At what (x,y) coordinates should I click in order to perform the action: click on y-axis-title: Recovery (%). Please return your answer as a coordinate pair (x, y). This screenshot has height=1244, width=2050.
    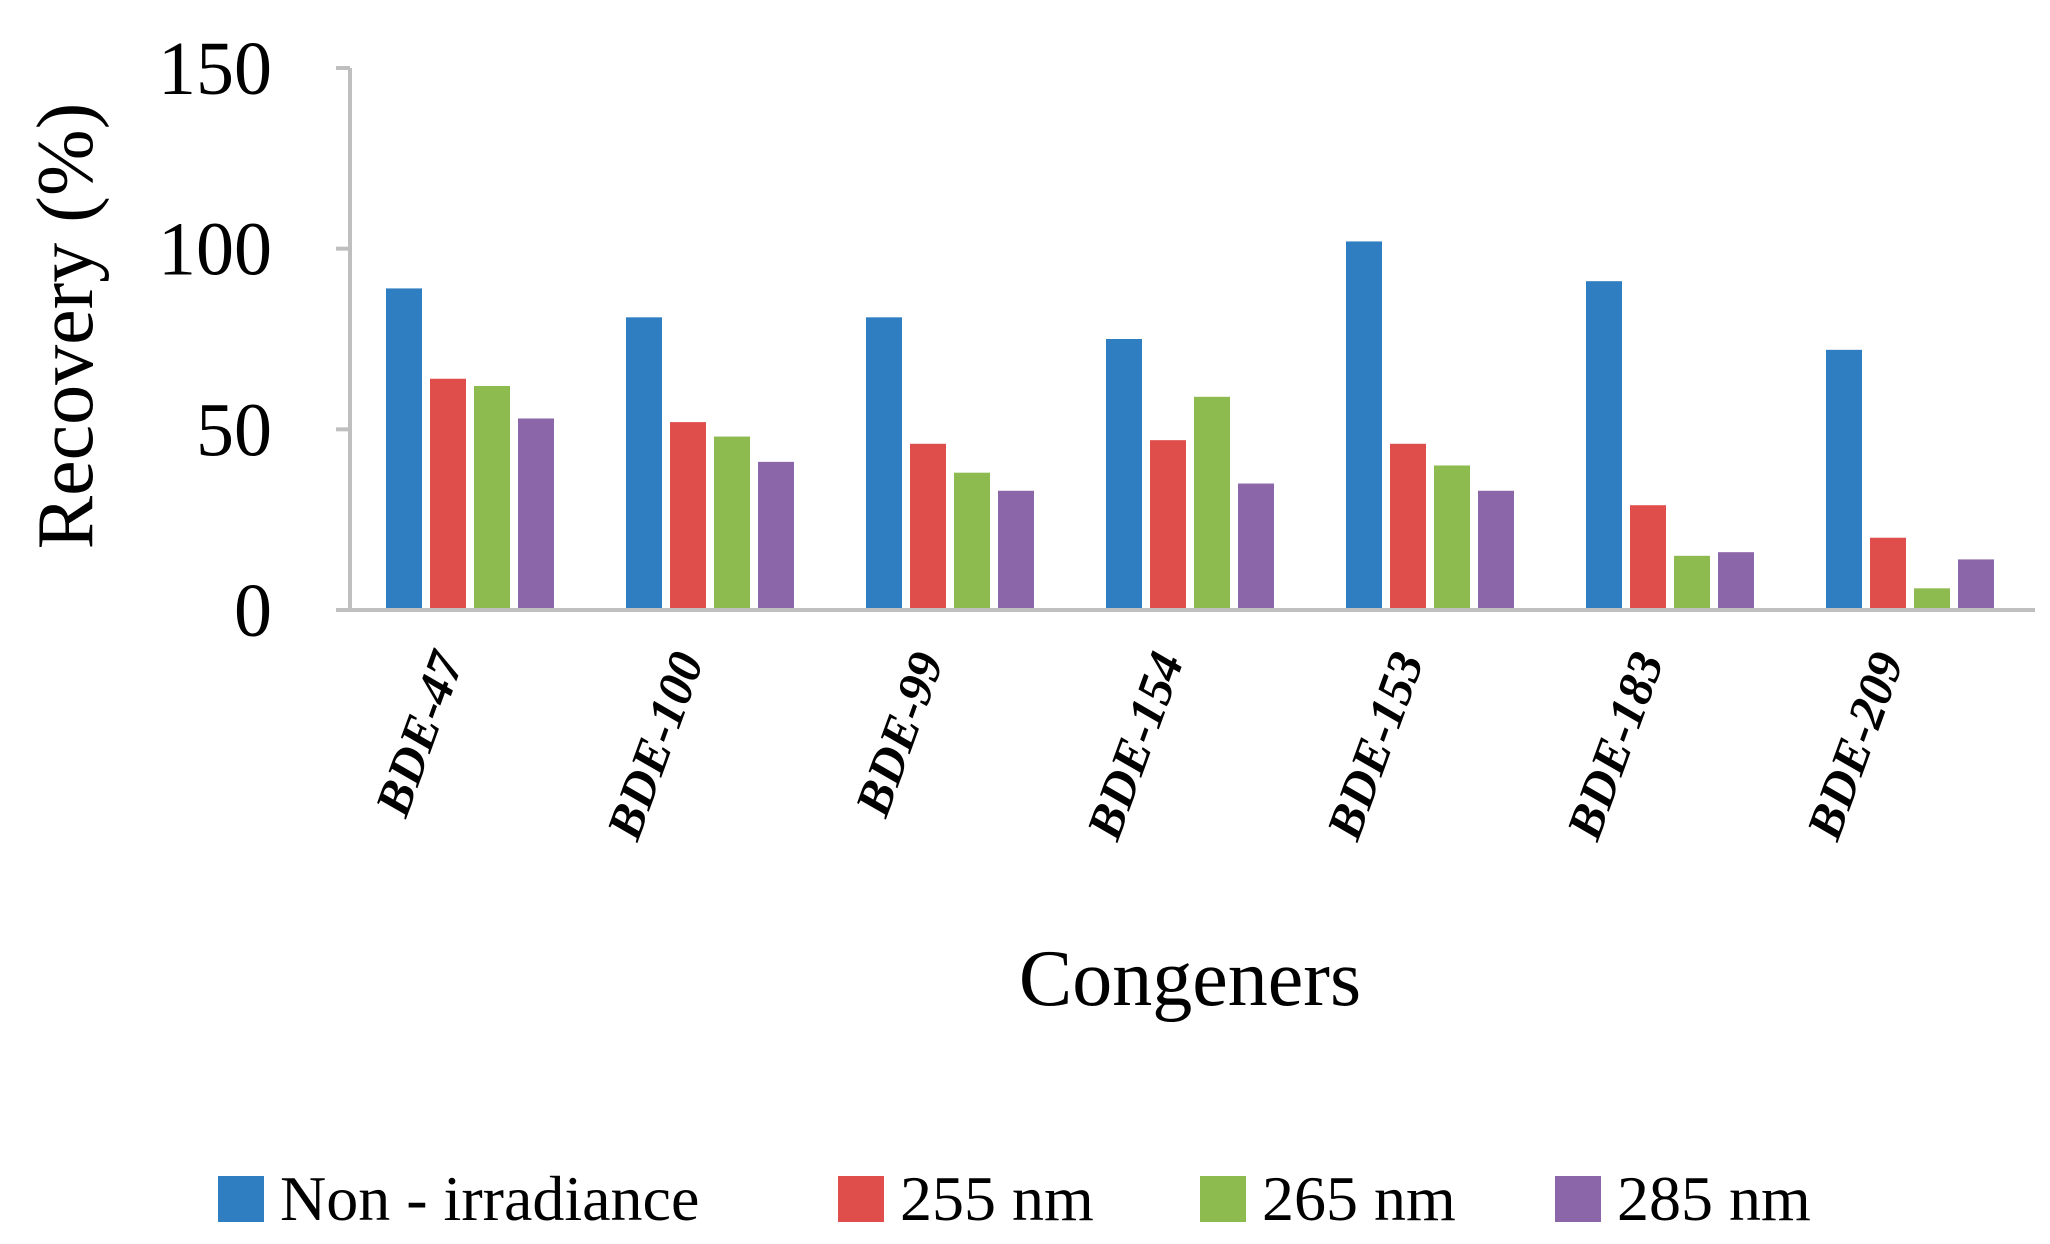
    Looking at the image, I should click on (66, 326).